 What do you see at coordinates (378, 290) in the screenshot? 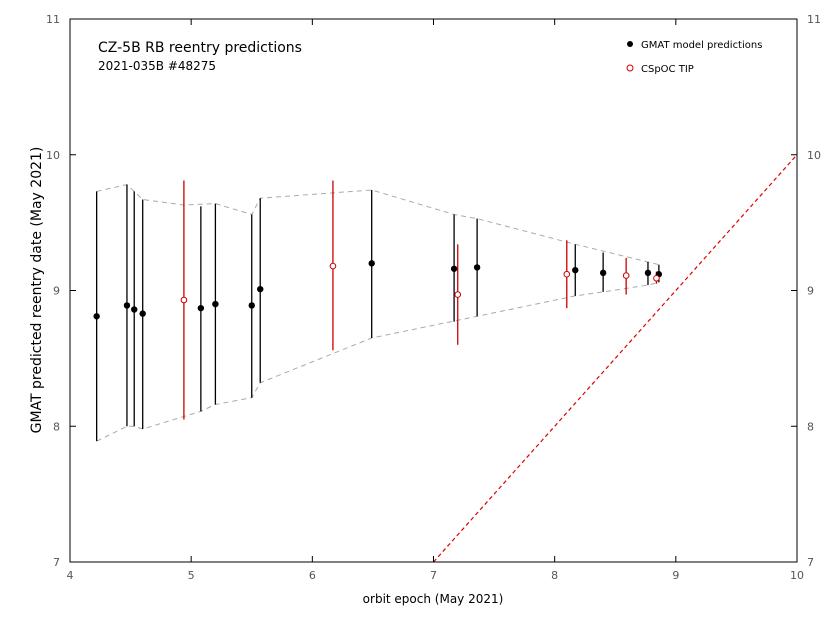
I see `data-points-layer` at bounding box center [378, 290].